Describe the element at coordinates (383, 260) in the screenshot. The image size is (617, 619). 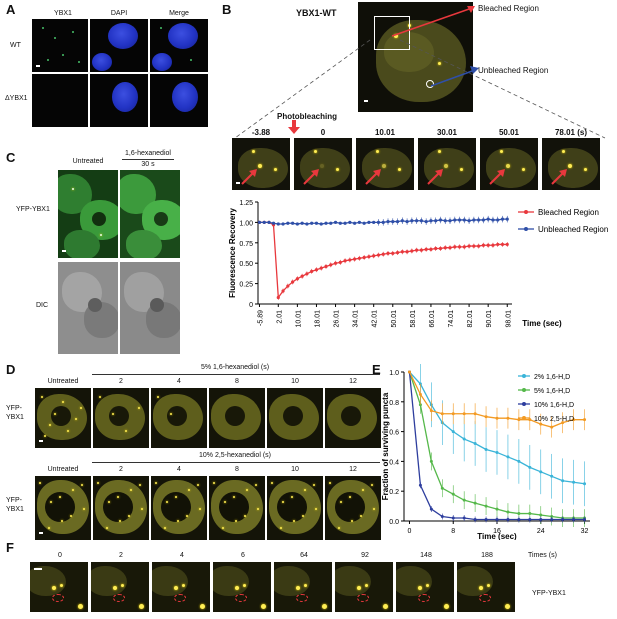
I see `series-line` at that location.